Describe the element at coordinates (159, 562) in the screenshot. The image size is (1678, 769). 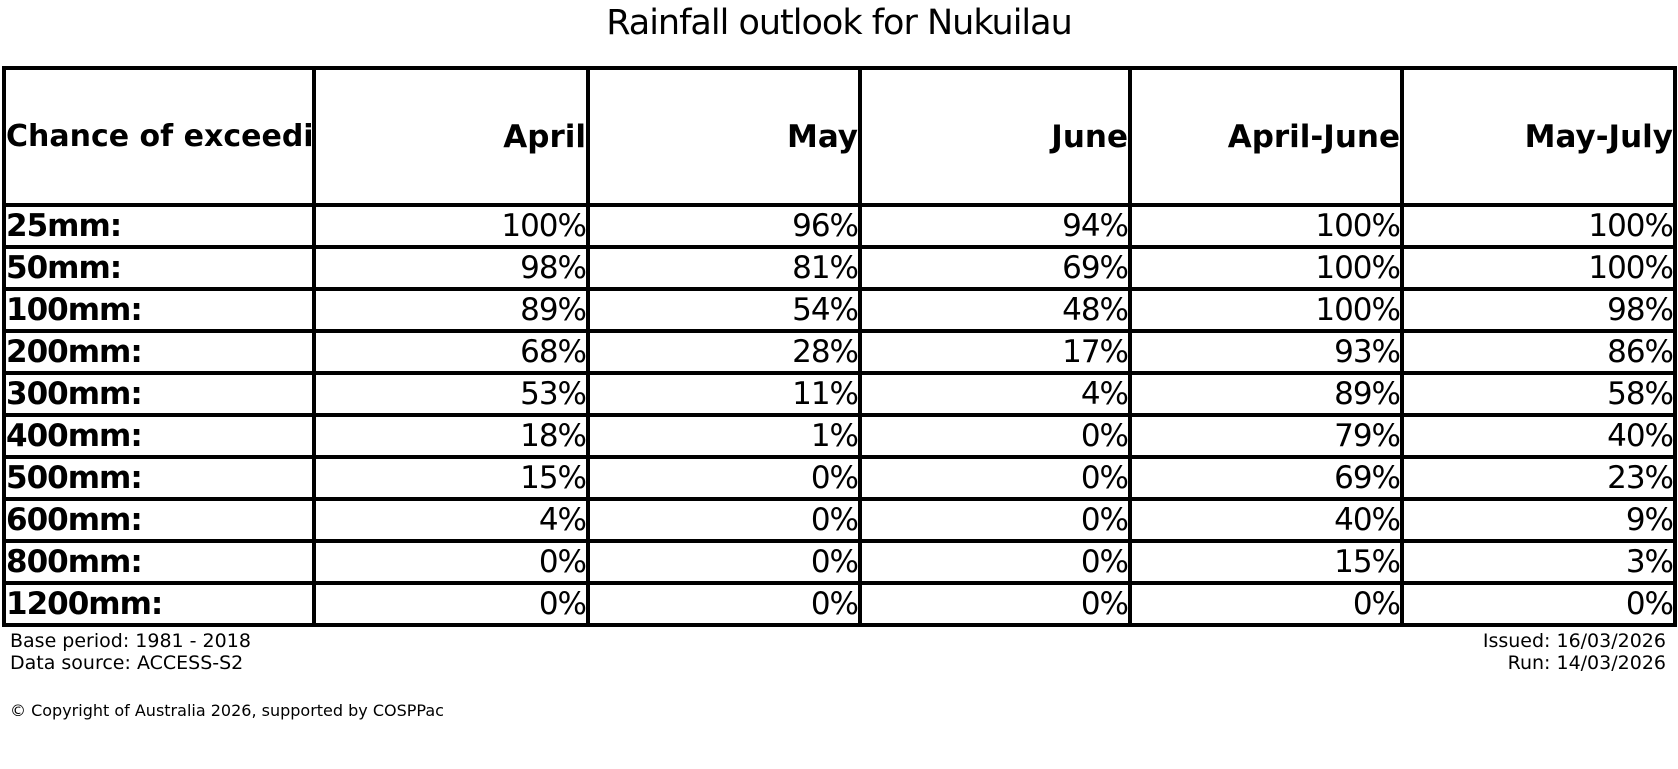
I see `threshold-label: 800mm:` at that location.